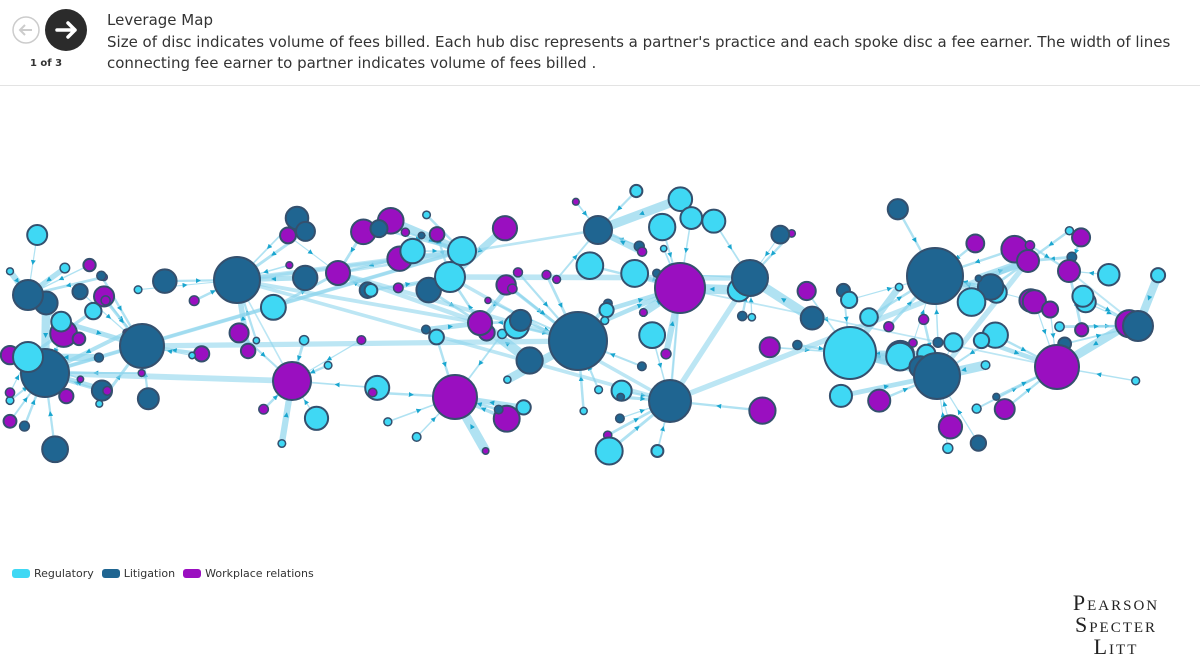 The height and width of the screenshot is (665, 1200). Describe the element at coordinates (149, 573) in the screenshot. I see `legend-label: Litigation` at that location.